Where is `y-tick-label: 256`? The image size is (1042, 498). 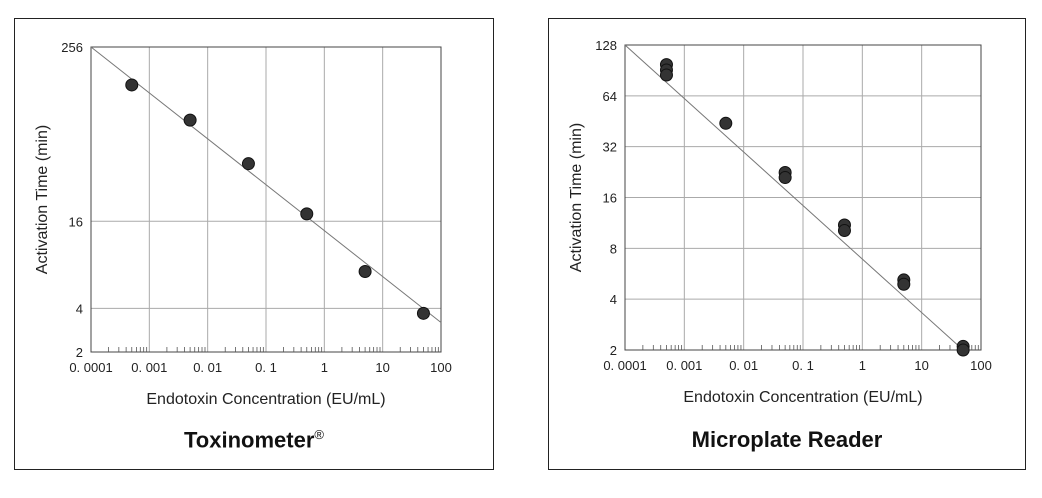 y-tick-label: 256 is located at coordinates (72, 47).